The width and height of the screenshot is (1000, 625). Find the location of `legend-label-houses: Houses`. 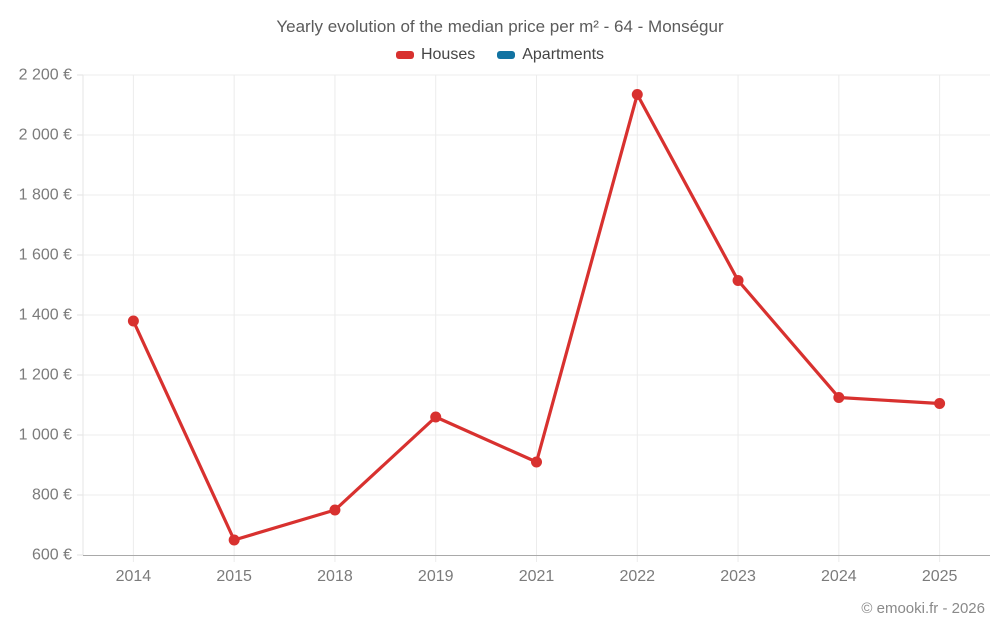

legend-label-houses: Houses is located at coordinates (448, 54).